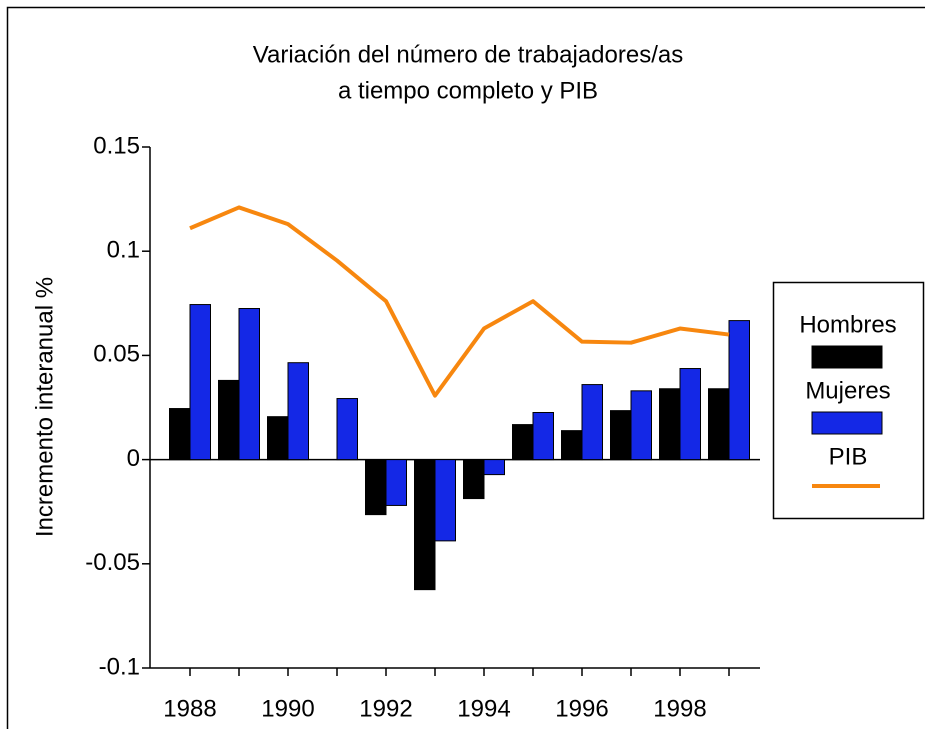 This screenshot has height=729, width=925. What do you see at coordinates (385, 708) in the screenshot?
I see `x-tick-label: 1992` at bounding box center [385, 708].